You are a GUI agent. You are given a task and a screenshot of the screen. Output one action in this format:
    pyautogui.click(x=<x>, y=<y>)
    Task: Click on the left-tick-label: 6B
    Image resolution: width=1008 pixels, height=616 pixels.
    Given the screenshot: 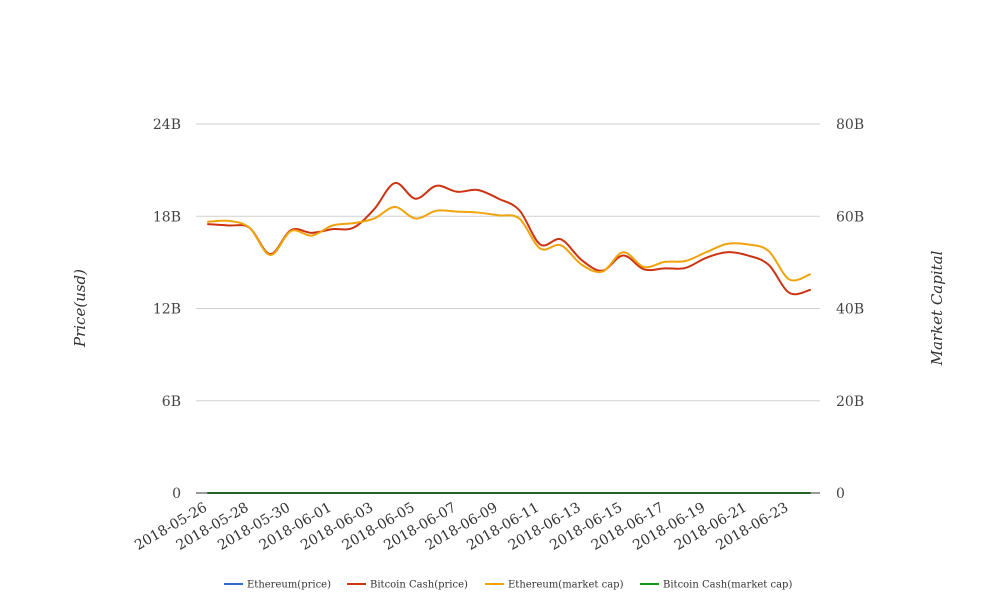 What is the action you would take?
    pyautogui.click(x=171, y=402)
    